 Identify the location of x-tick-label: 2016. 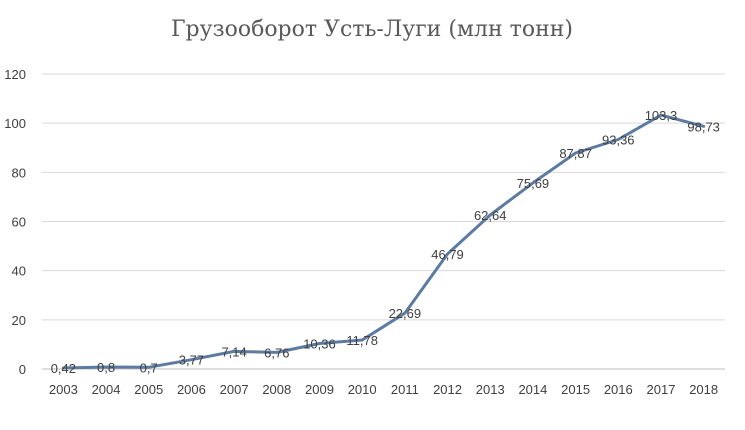
(618, 389).